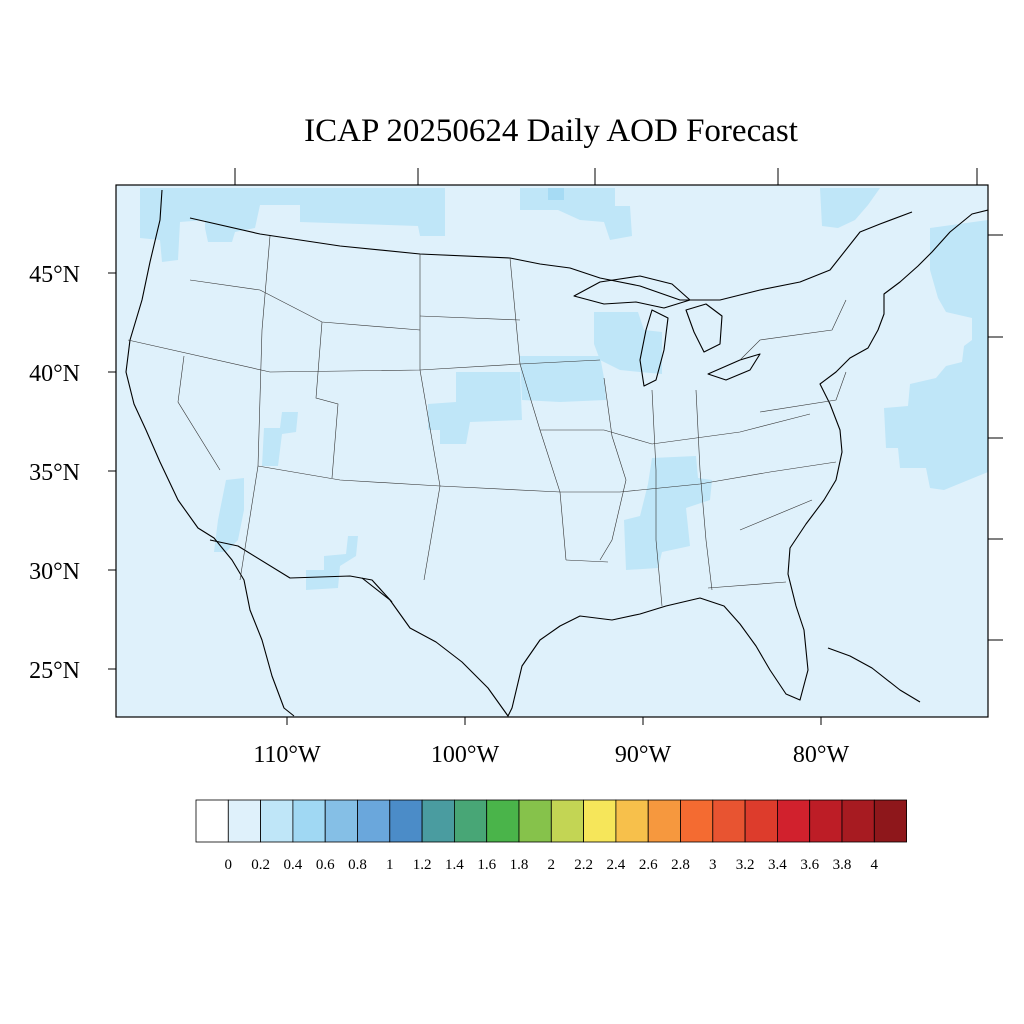 The image size is (1024, 1024). Describe the element at coordinates (475, 408) in the screenshot. I see `aod-region-nebraska` at that location.